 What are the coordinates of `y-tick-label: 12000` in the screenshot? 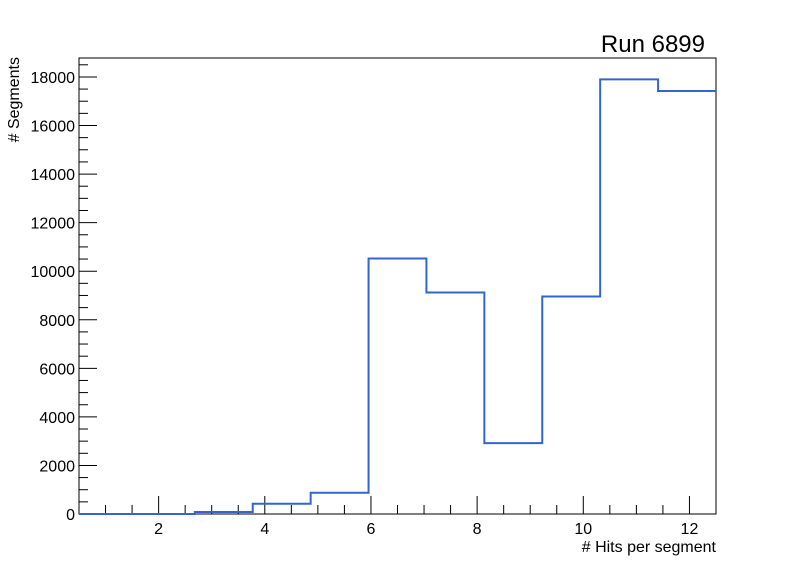 It's located at (53, 224).